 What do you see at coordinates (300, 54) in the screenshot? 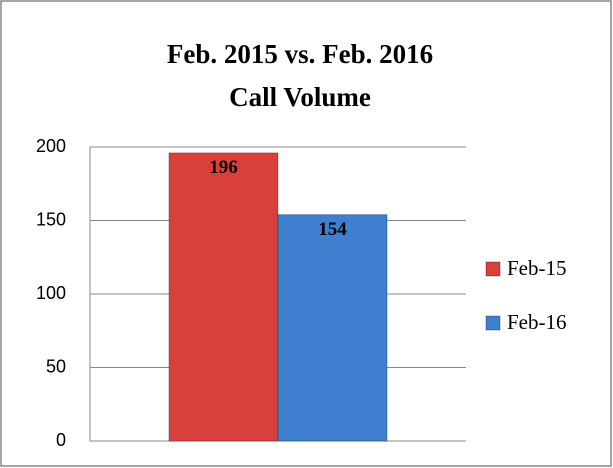
I see `chart-title: Feb. 2015 vs. Feb. 2016` at bounding box center [300, 54].